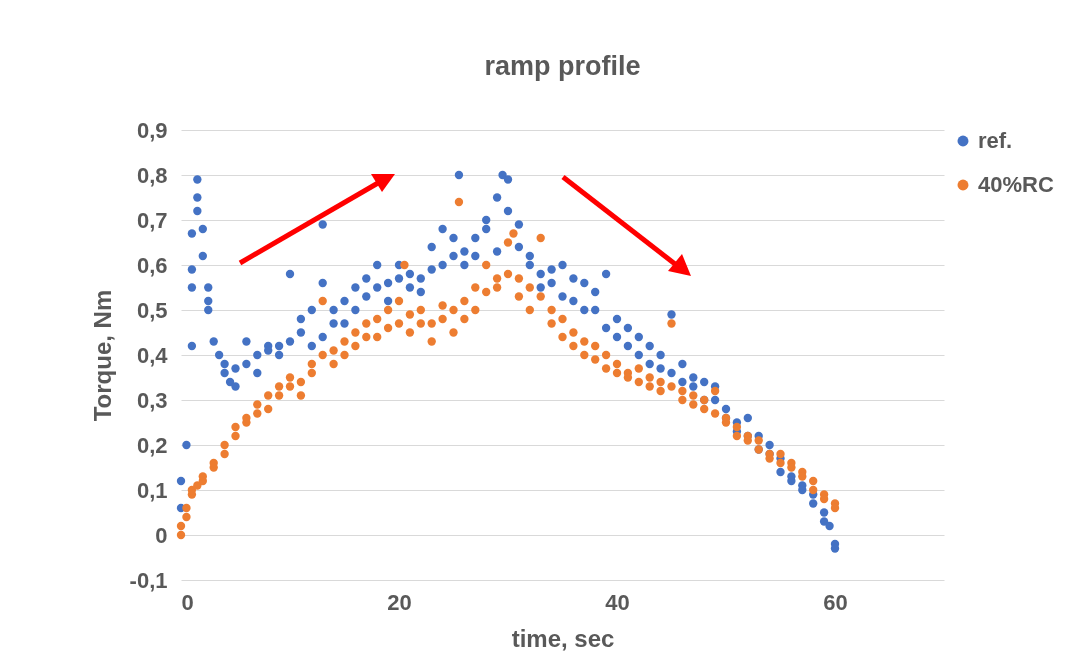  Describe the element at coordinates (562, 66) in the screenshot. I see `chart-title: ramp profile` at that location.